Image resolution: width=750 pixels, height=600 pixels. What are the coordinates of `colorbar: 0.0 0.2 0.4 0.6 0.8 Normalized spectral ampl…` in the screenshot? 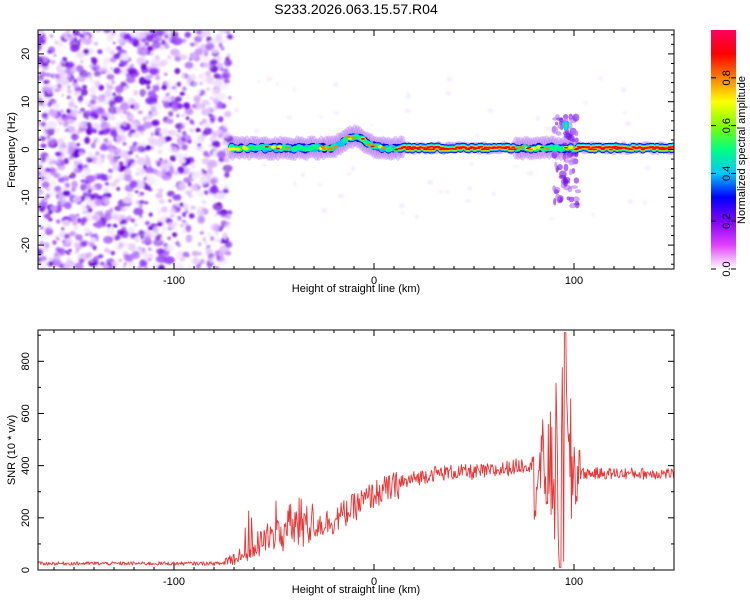 It's located at (729, 153).